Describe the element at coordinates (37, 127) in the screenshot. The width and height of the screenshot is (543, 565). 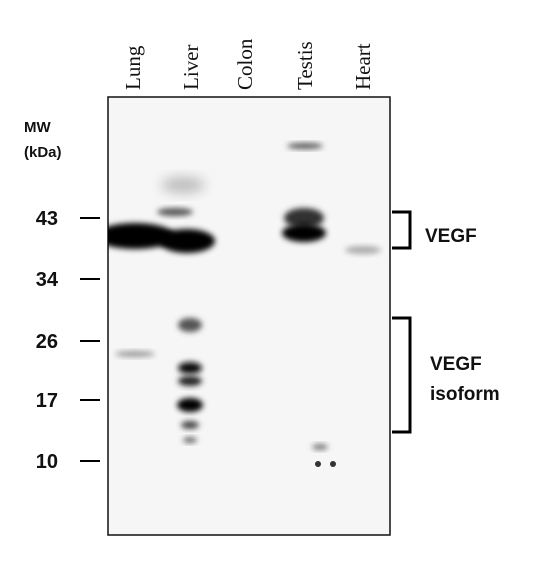
I see `mw-title: MW` at that location.